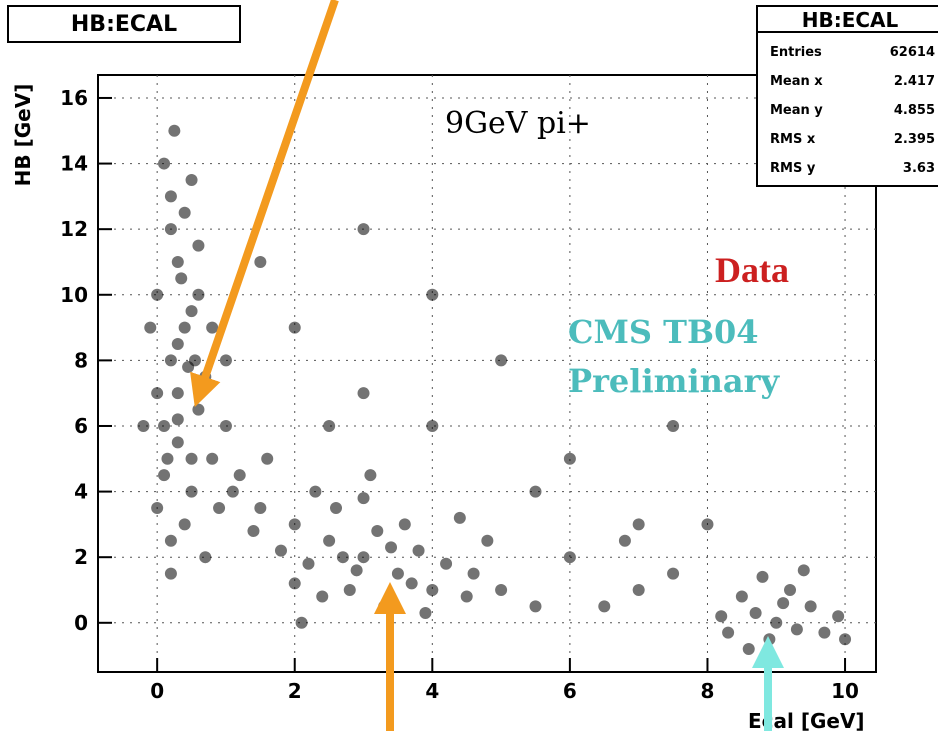 This screenshot has height=731, width=938. What do you see at coordinates (793, 168) in the screenshot?
I see `stats-label: RMS y` at bounding box center [793, 168].